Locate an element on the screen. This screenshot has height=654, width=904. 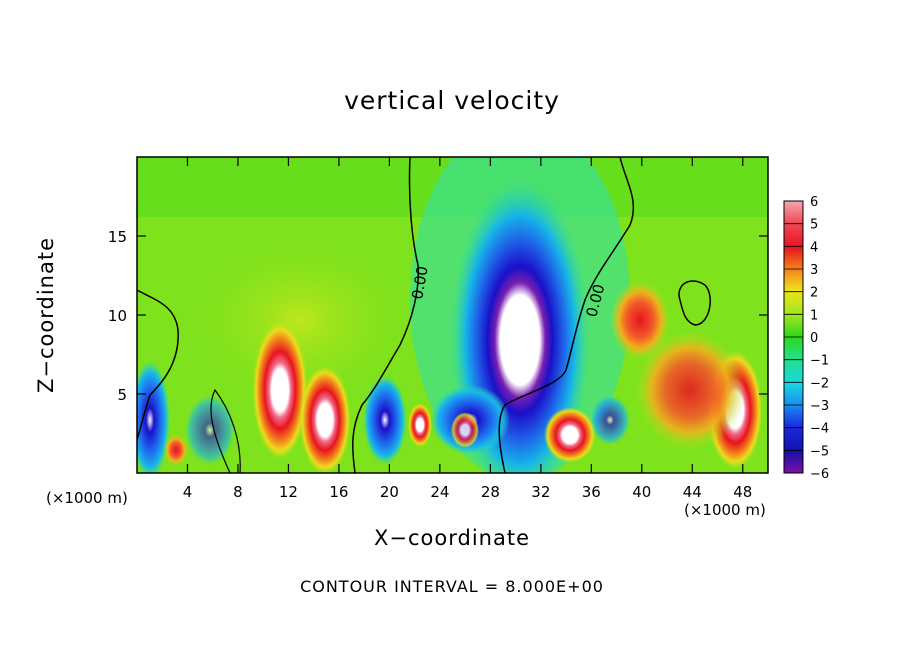
x-tick-label: 28 is located at coordinates (490, 492).